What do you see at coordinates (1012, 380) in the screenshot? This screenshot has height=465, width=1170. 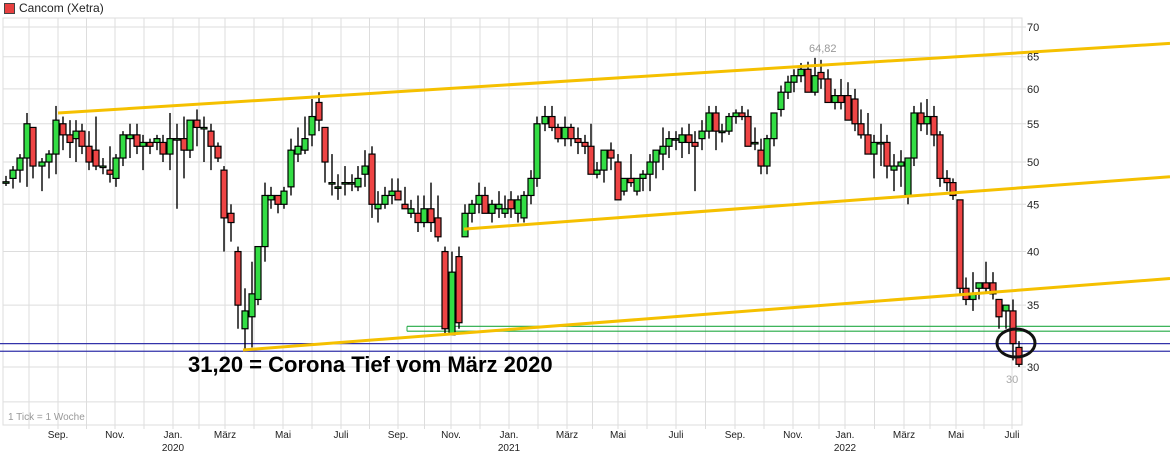 I see `low-label: 30` at bounding box center [1012, 380].